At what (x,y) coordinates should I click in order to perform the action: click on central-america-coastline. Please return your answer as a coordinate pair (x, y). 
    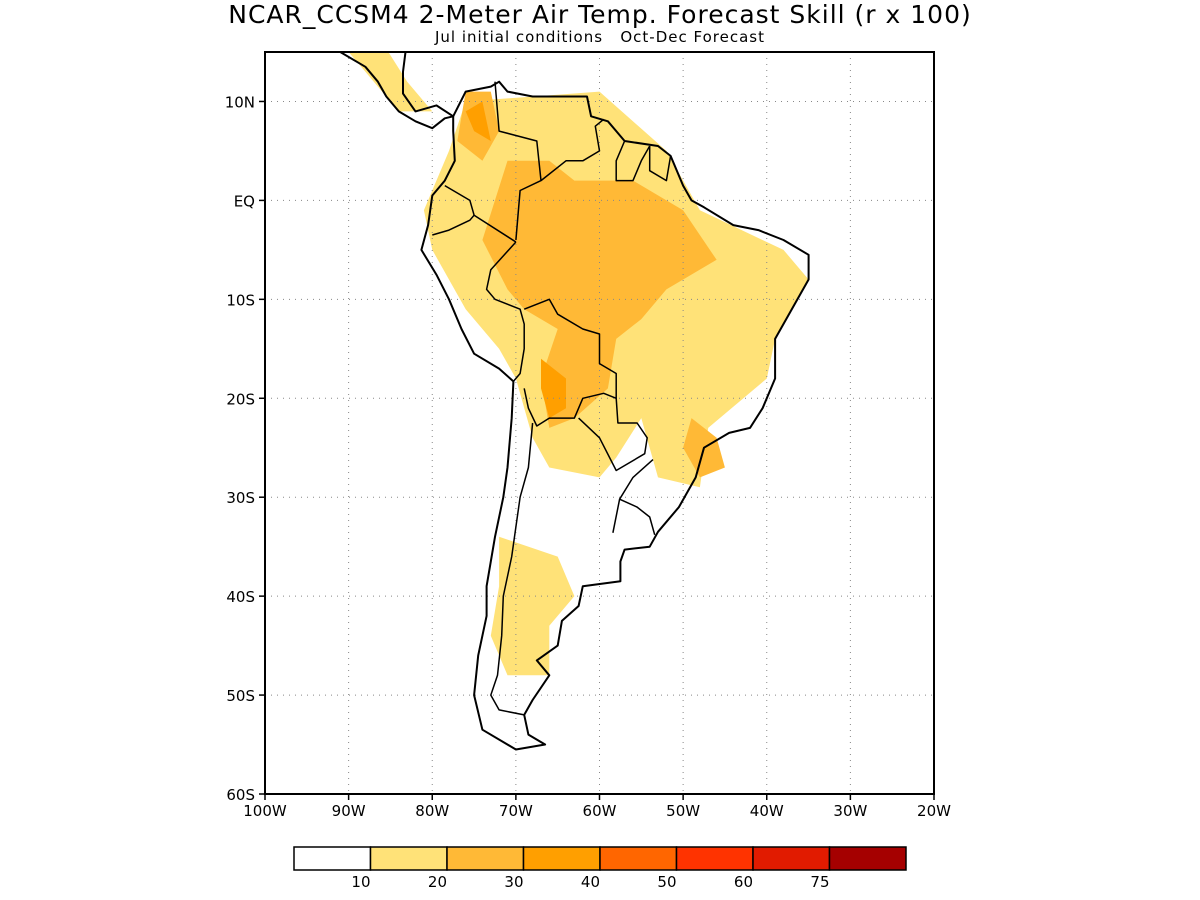
    Looking at the image, I should click on (396, 91).